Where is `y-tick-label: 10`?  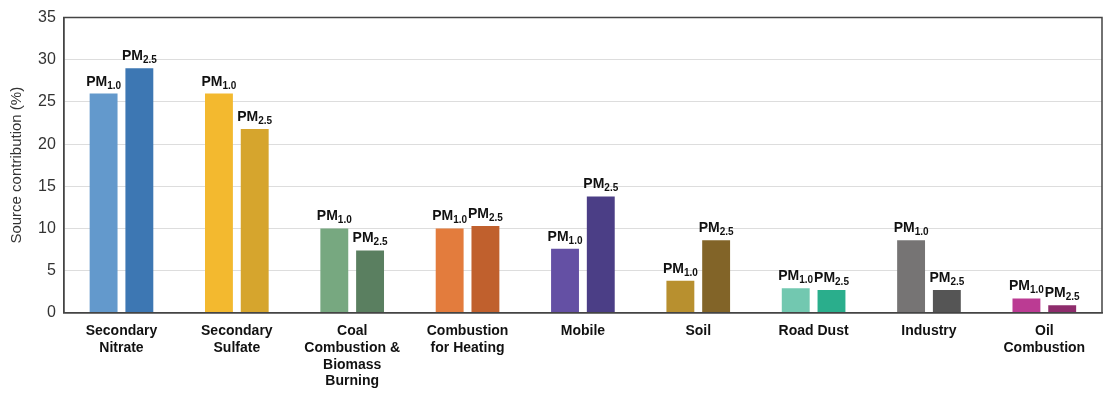 y-tick-label: 10 is located at coordinates (47, 227).